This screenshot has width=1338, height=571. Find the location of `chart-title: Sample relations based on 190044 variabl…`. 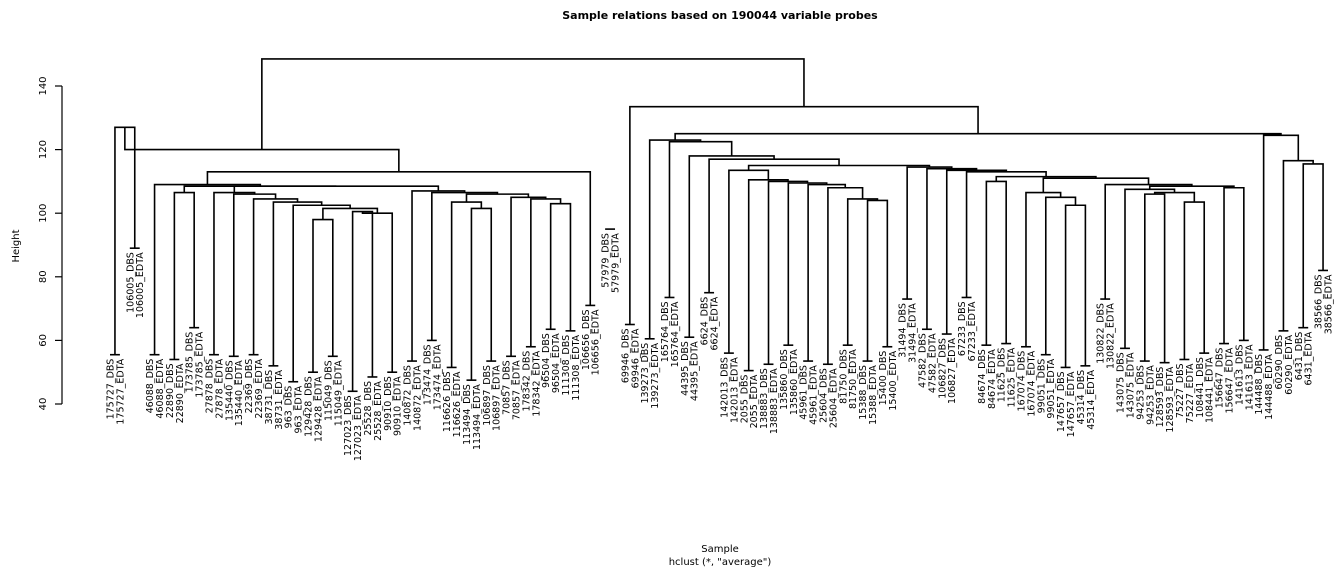

chart-title: Sample relations based on 190044 variabl… is located at coordinates (720, 15).